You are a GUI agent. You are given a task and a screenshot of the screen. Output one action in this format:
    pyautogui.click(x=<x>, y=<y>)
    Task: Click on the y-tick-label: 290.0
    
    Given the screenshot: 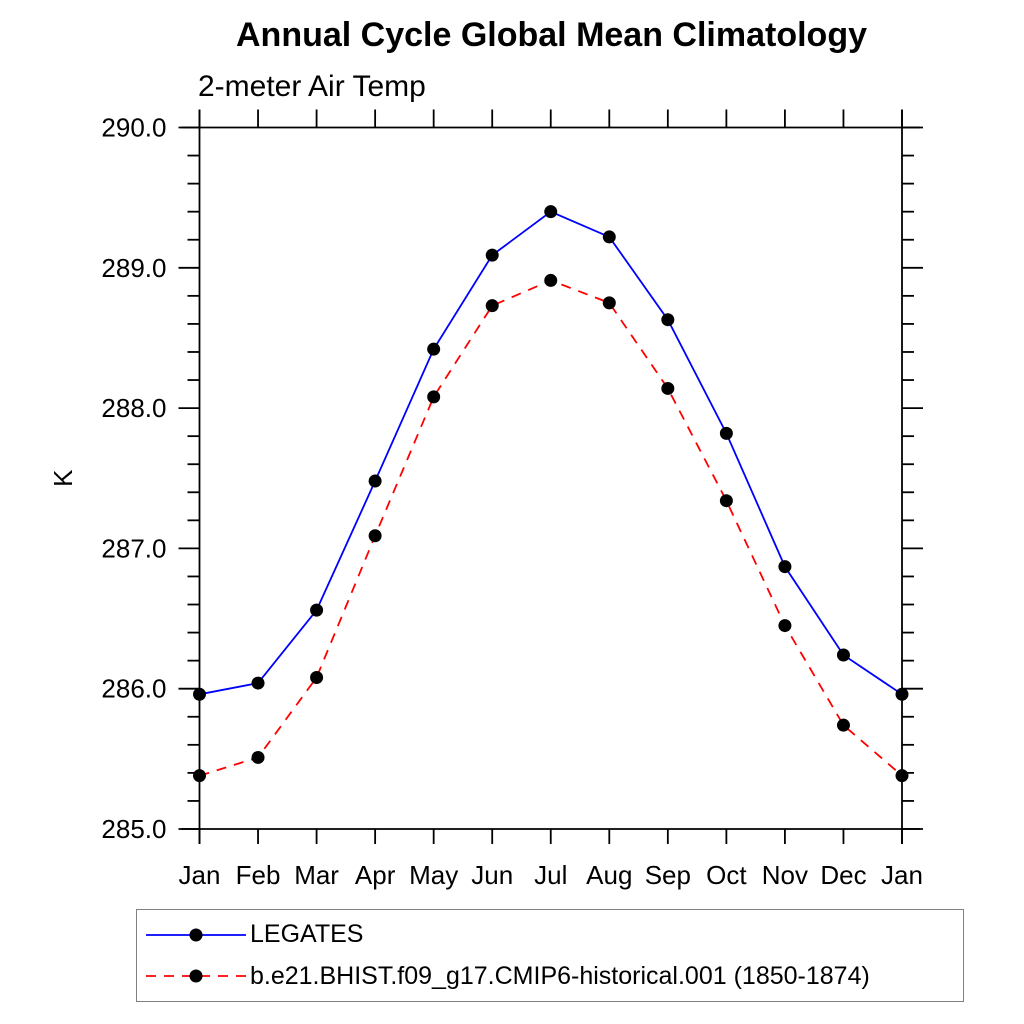 What is the action you would take?
    pyautogui.click(x=133, y=128)
    